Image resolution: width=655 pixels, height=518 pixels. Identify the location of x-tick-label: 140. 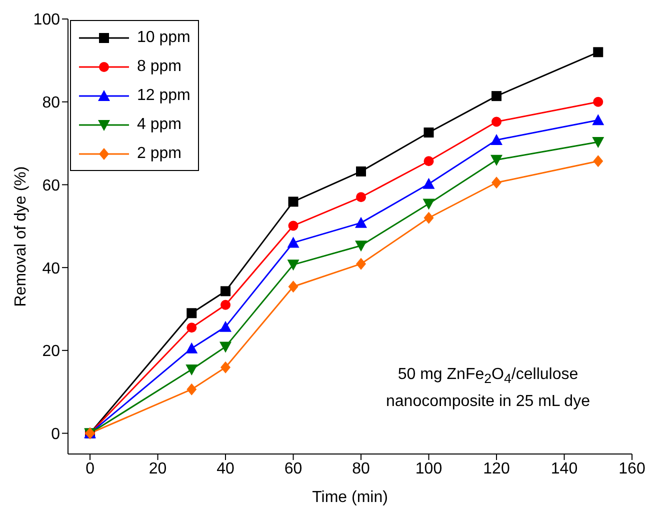
(564, 469).